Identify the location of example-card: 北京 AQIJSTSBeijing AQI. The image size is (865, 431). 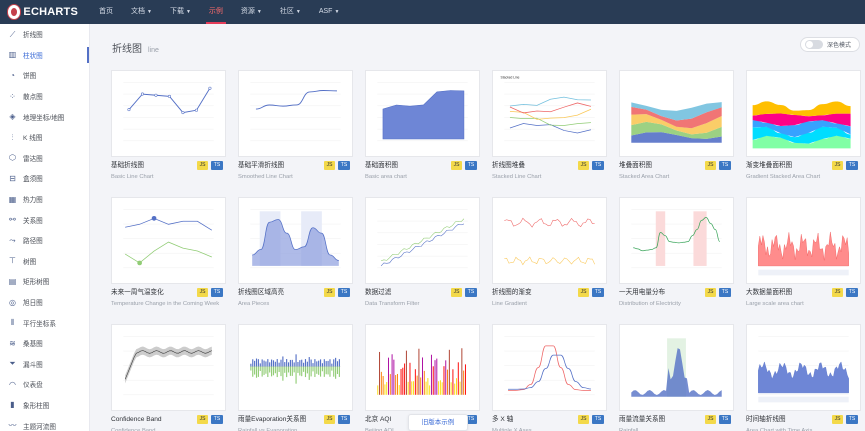
(422, 377).